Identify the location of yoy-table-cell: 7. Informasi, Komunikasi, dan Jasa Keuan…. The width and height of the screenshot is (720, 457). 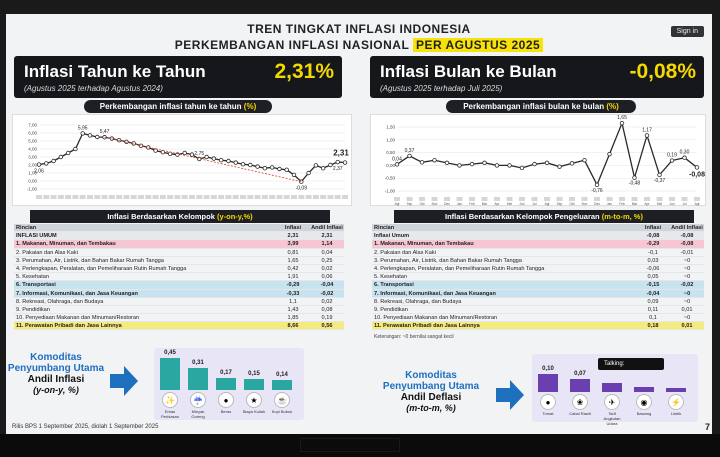
(77, 293).